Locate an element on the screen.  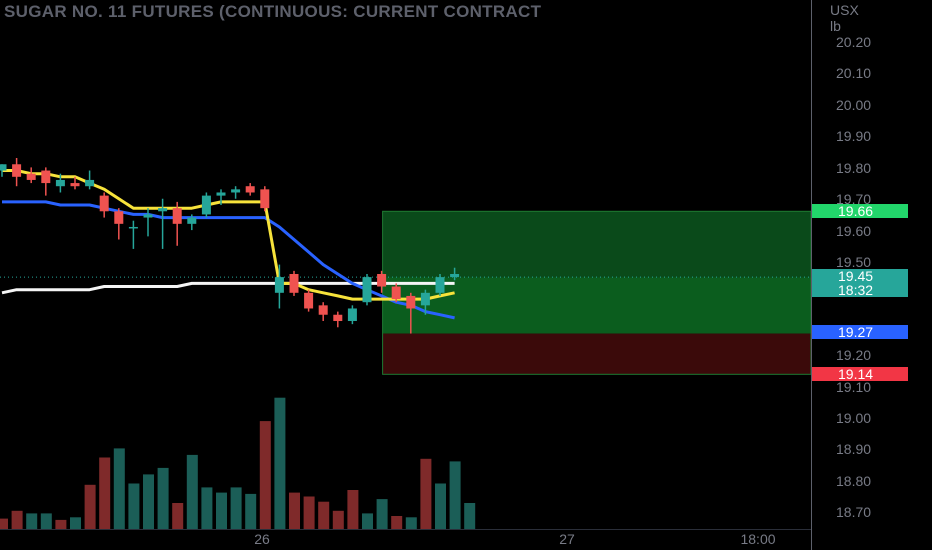
time-tick: 27 is located at coordinates (567, 539).